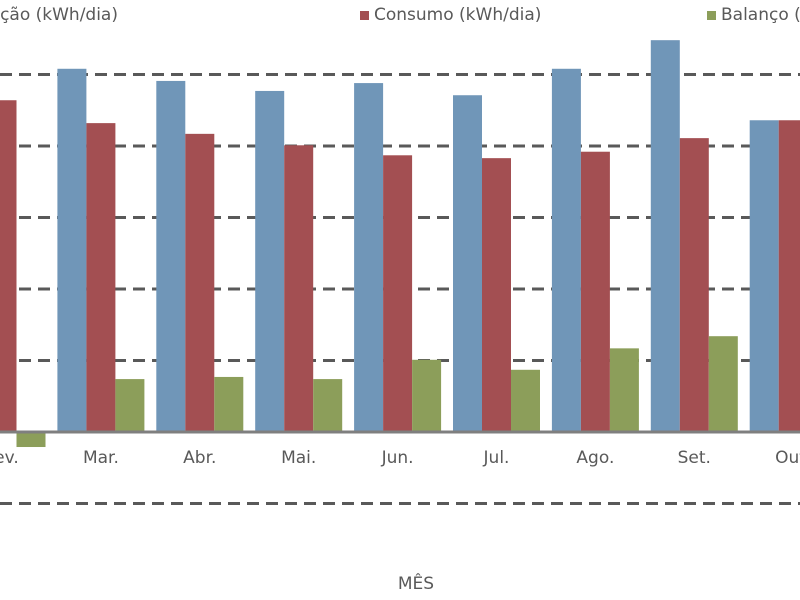 The height and width of the screenshot is (600, 800). I want to click on legend-label: Balanço (kWh/dia), so click(760, 15).